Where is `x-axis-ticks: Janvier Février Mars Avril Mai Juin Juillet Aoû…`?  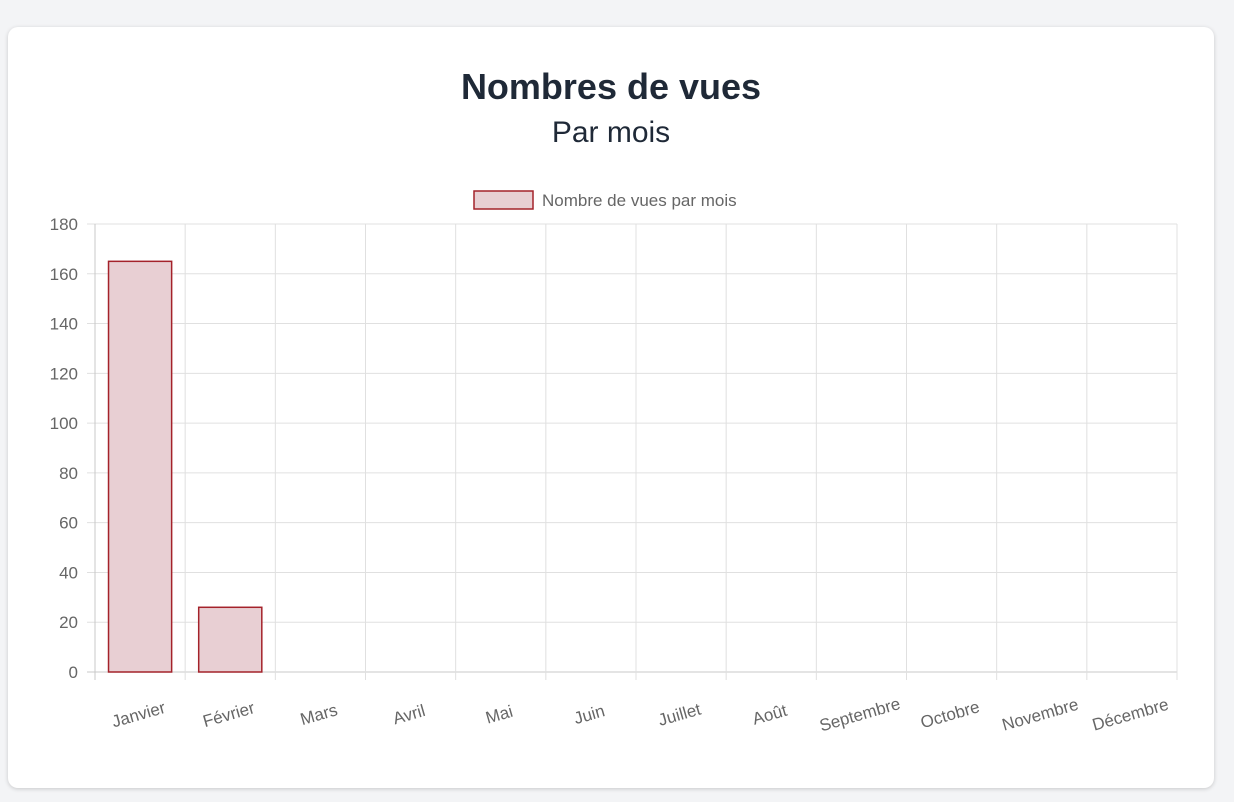 x-axis-ticks: Janvier Février Mars Avril Mai Juin Juillet Aoû… is located at coordinates (640, 714).